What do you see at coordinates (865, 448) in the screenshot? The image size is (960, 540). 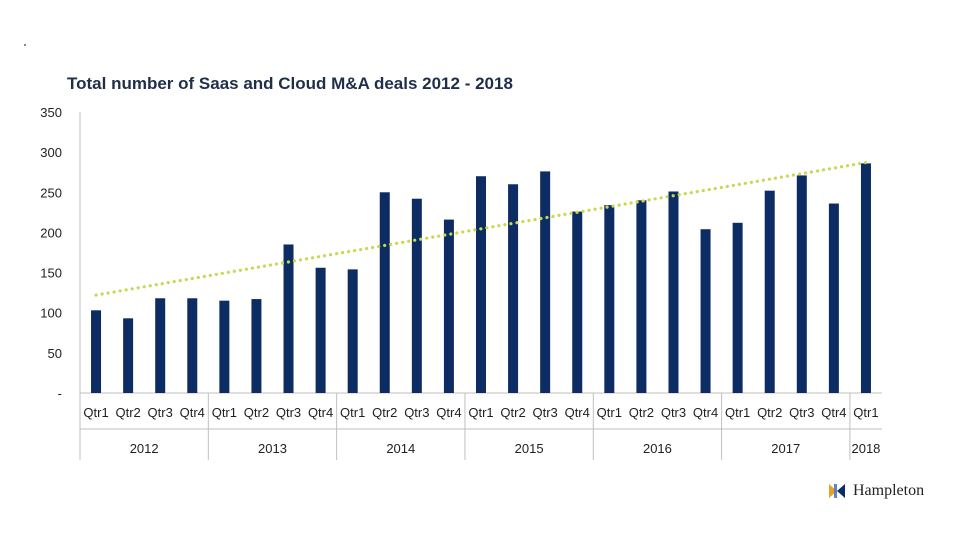 I see `year-label: 2018` at bounding box center [865, 448].